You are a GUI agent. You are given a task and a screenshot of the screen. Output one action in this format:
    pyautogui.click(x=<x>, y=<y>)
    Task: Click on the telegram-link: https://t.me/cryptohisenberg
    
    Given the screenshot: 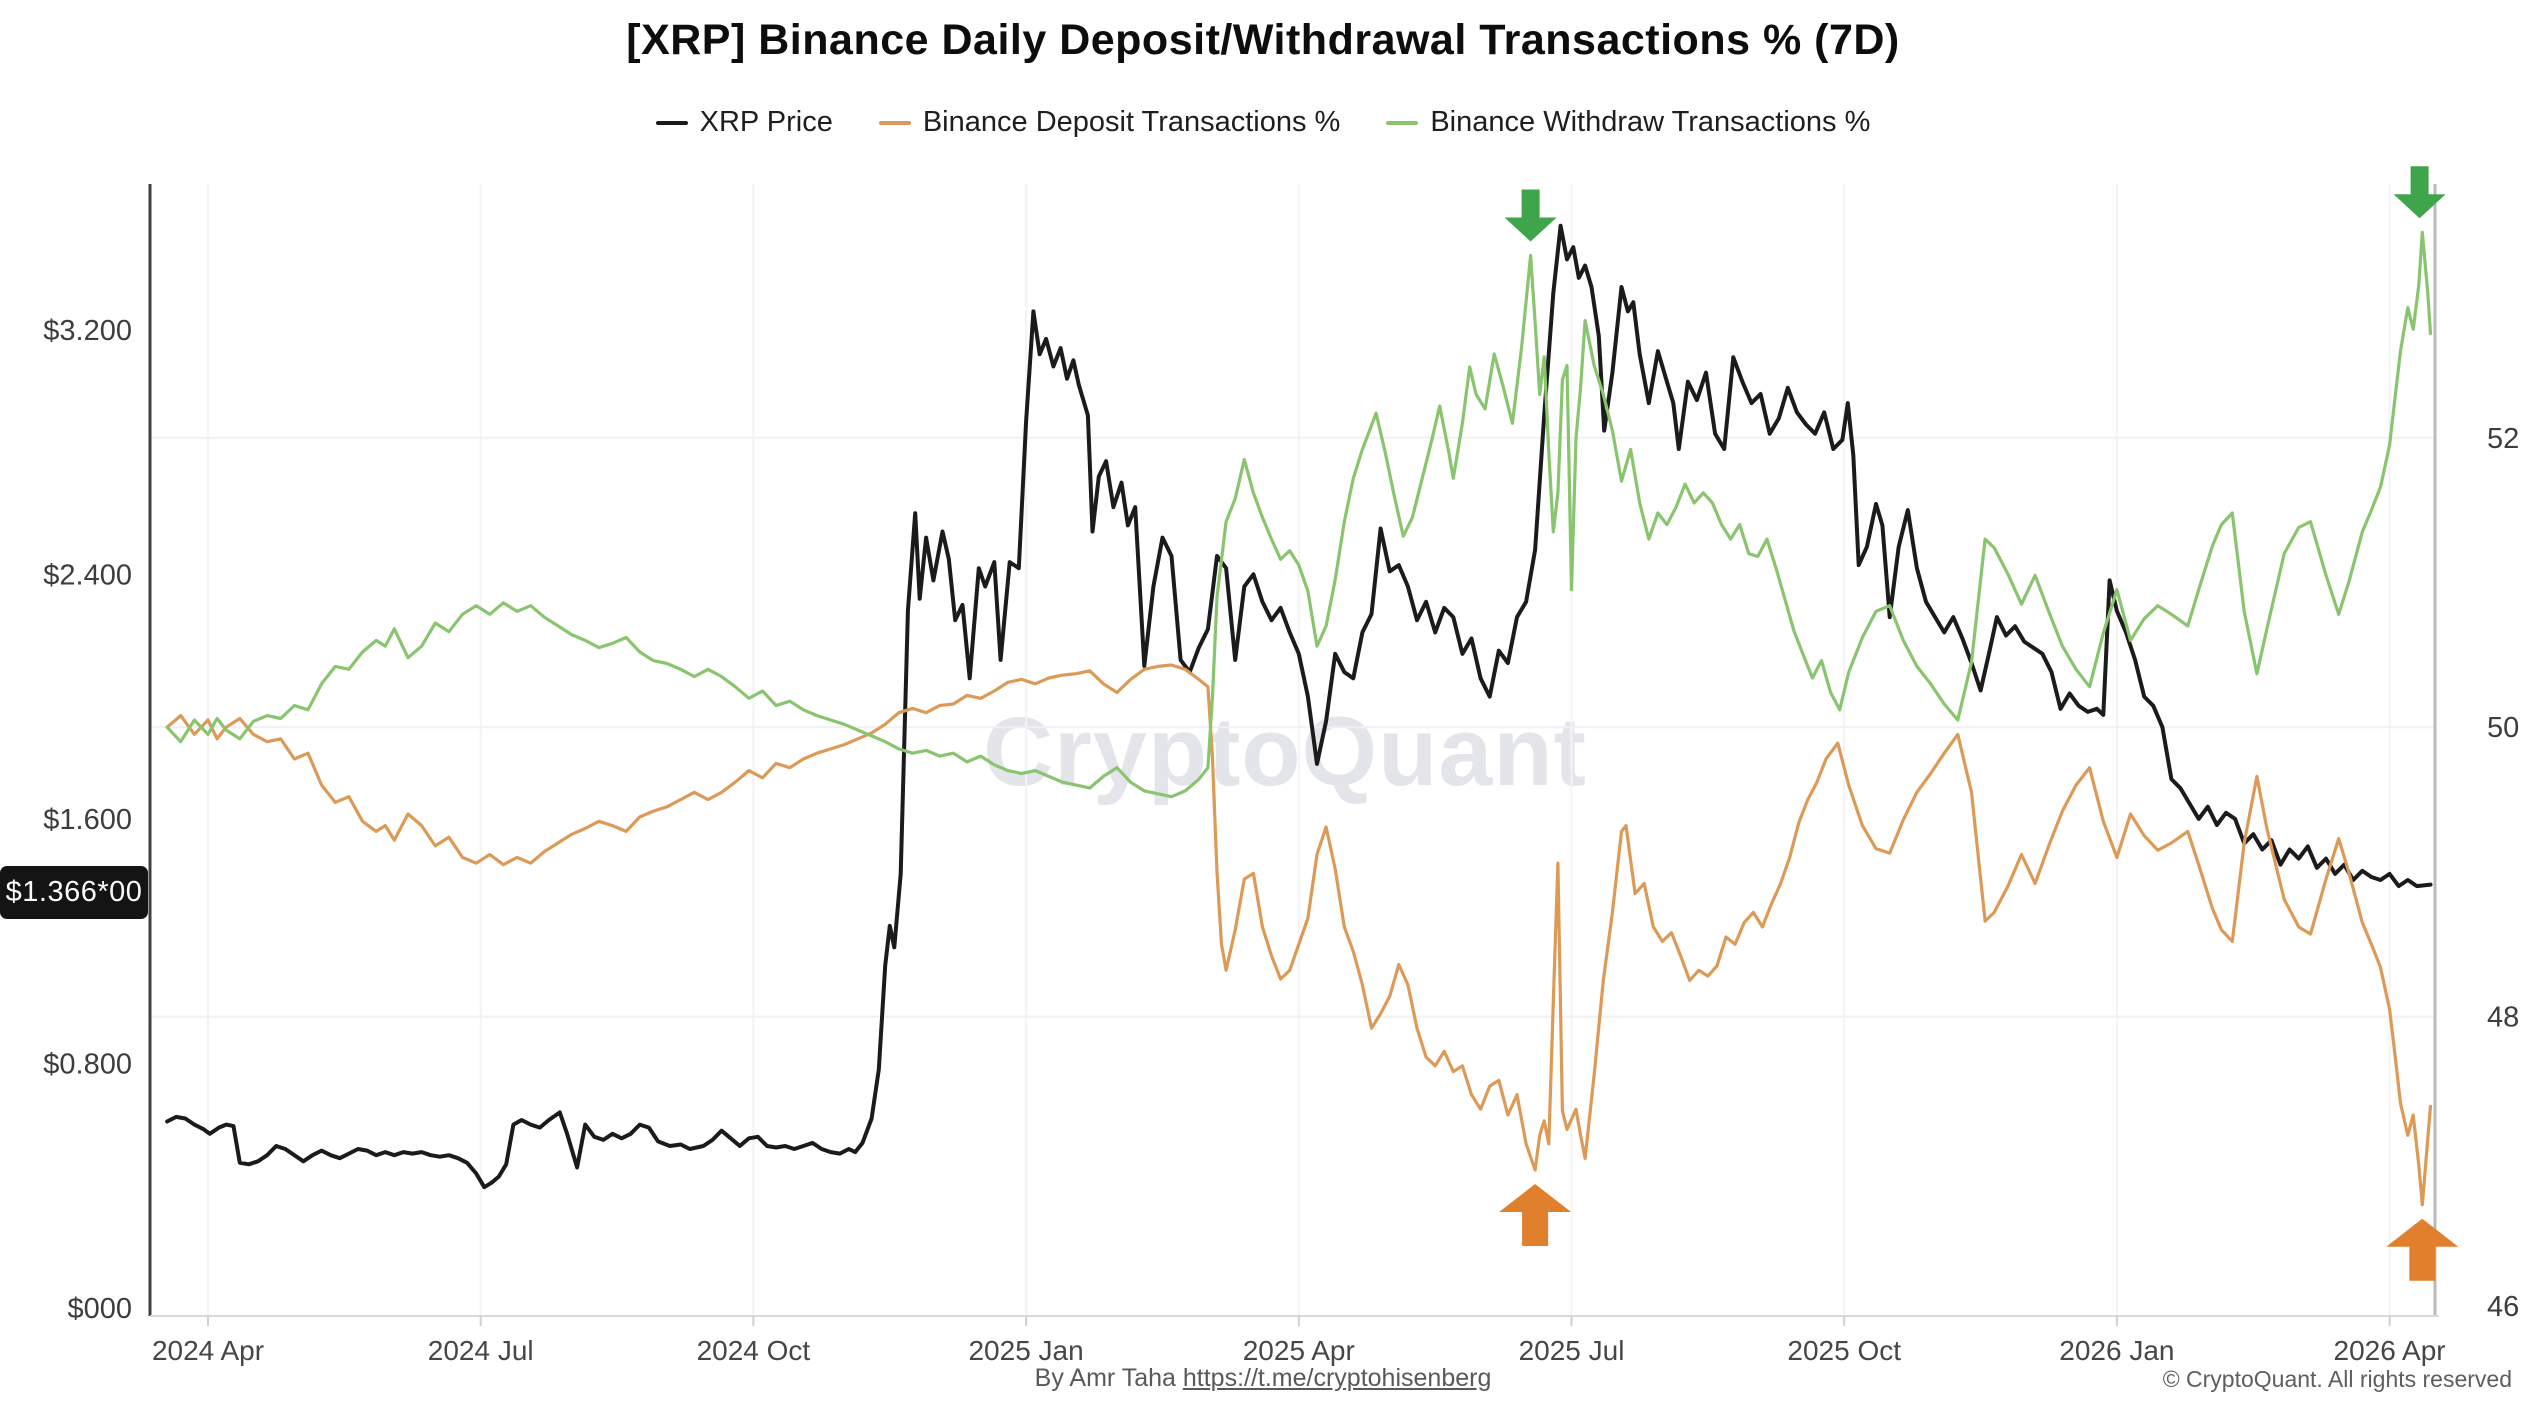 What is the action you would take?
    pyautogui.click(x=1337, y=1378)
    